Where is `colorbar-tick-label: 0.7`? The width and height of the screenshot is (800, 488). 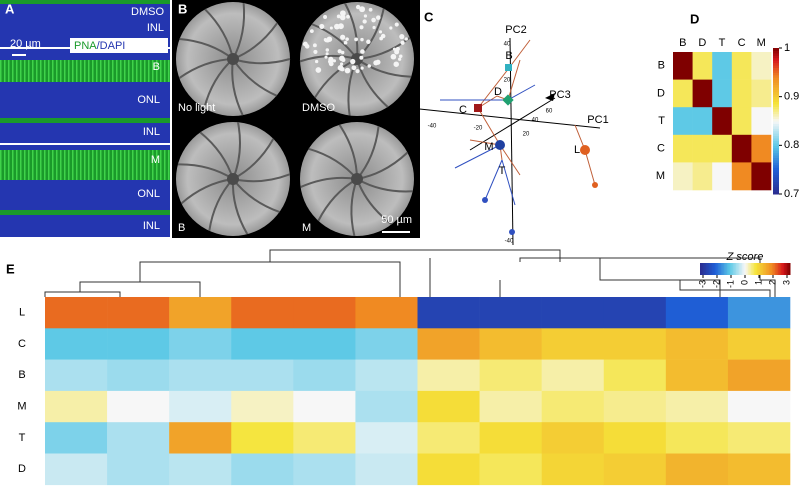
colorbar-tick-label: 0.7 is located at coordinates (791, 194).